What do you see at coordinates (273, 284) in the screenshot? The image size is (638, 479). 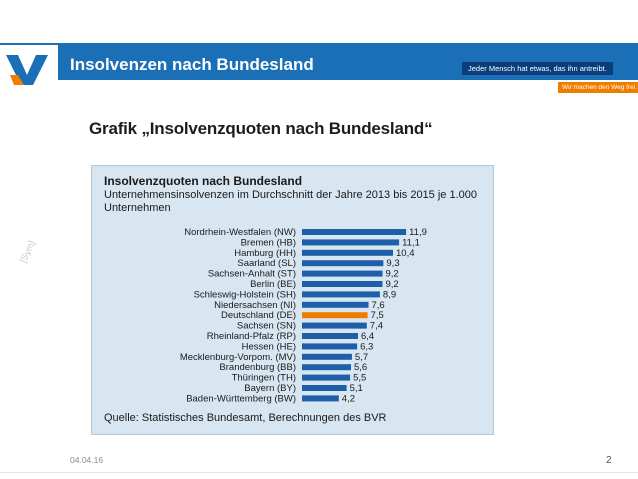 I see `category-label: Berlin (BE)` at bounding box center [273, 284].